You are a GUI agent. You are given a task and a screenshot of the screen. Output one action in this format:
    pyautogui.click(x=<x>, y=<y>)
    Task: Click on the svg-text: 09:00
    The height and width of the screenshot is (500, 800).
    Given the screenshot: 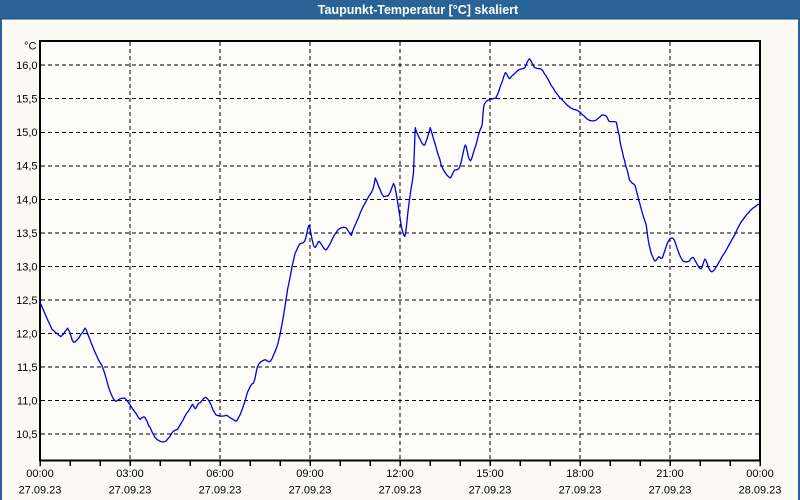 What is the action you would take?
    pyautogui.click(x=310, y=474)
    